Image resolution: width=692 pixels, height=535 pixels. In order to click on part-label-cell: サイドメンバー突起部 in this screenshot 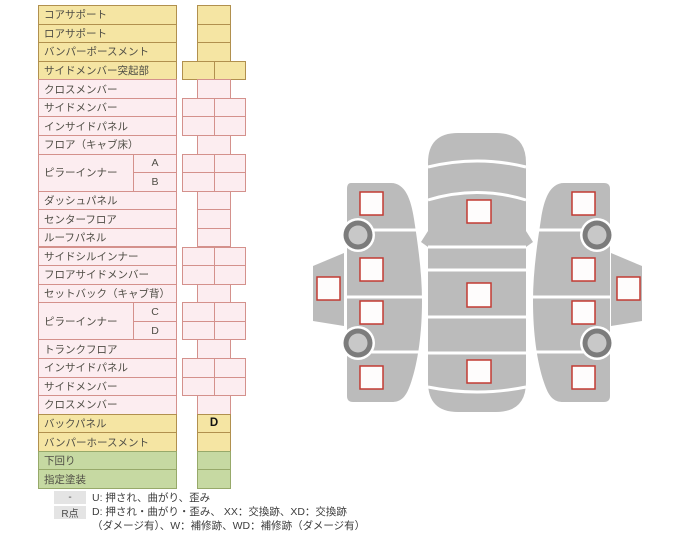, I will do `click(107, 70)`.